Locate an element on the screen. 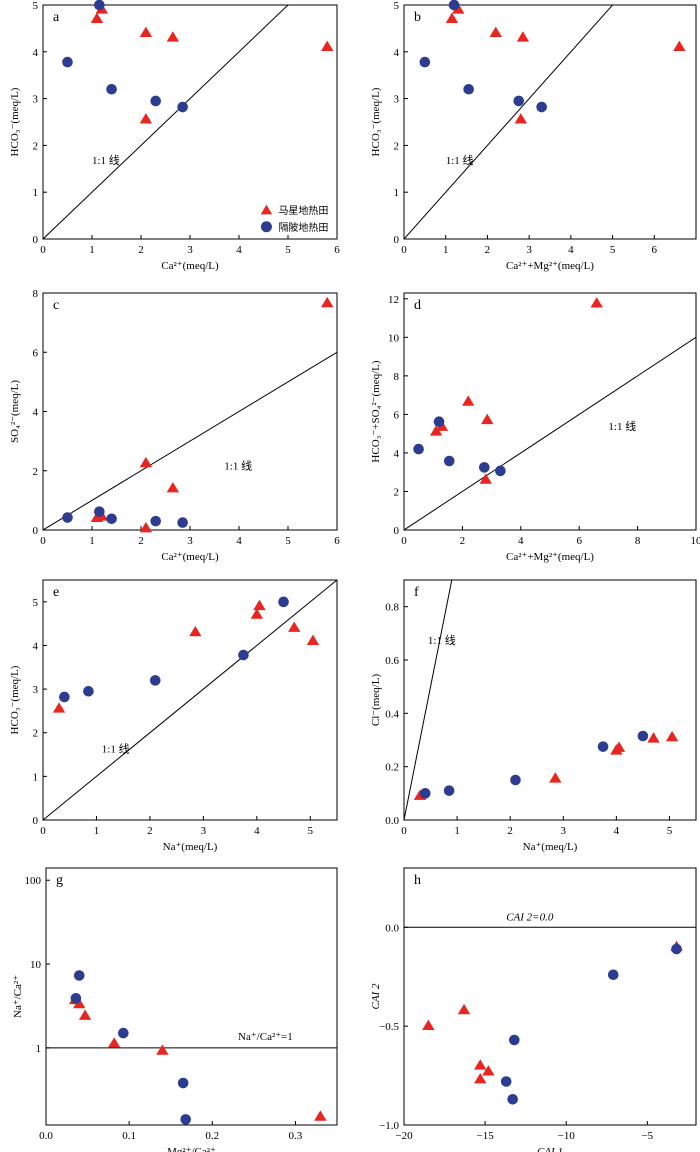 Image resolution: width=700 pixels, height=1152 pixels. y-tick-label: 100 is located at coordinates (33, 881).